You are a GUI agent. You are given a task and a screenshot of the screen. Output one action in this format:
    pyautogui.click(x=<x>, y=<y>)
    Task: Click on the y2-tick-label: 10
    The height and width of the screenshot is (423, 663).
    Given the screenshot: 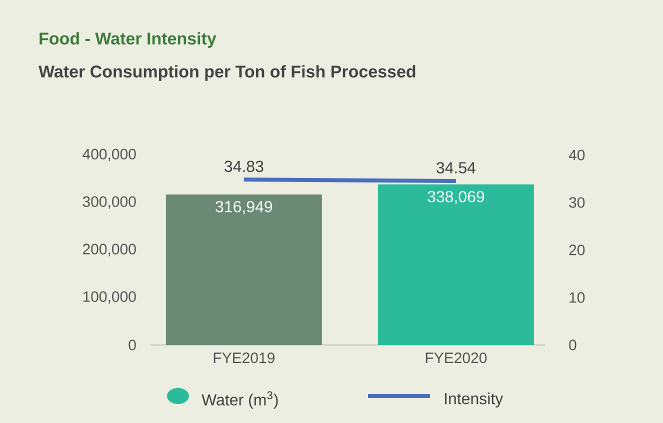 What is the action you would take?
    pyautogui.click(x=577, y=297)
    